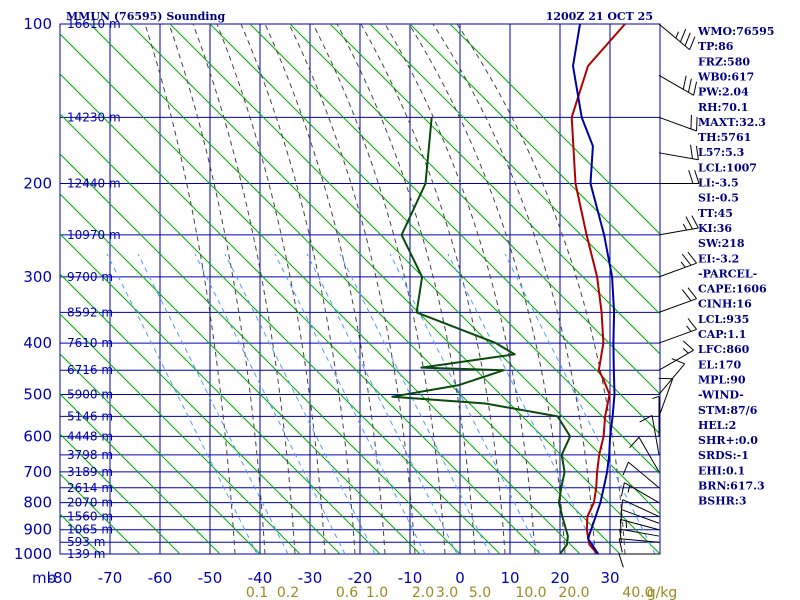  I want to click on index-item: KI:36, so click(715, 228).